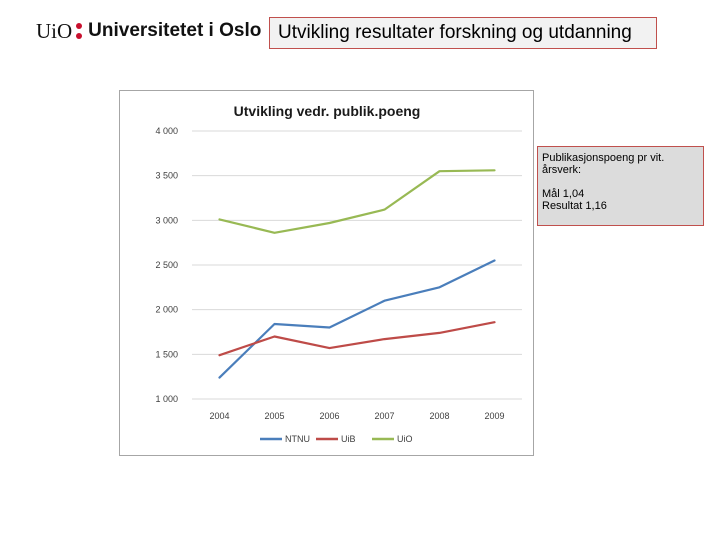 The width and height of the screenshot is (720, 540). I want to click on y-tick-label: 1 500, so click(166, 354).